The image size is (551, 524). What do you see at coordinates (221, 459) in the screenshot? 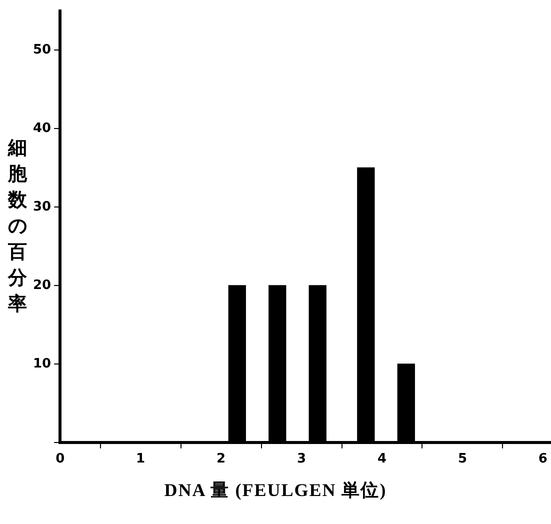
I see `x-tick-label: 2` at bounding box center [221, 459].